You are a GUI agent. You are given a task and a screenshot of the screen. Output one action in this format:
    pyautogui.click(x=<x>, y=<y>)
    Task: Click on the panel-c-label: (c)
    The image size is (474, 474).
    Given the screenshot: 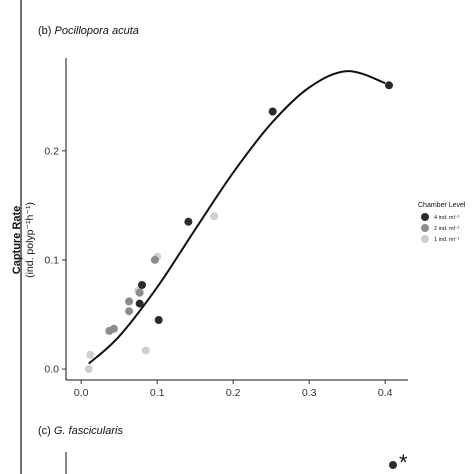 What is the action you would take?
    pyautogui.click(x=46, y=431)
    